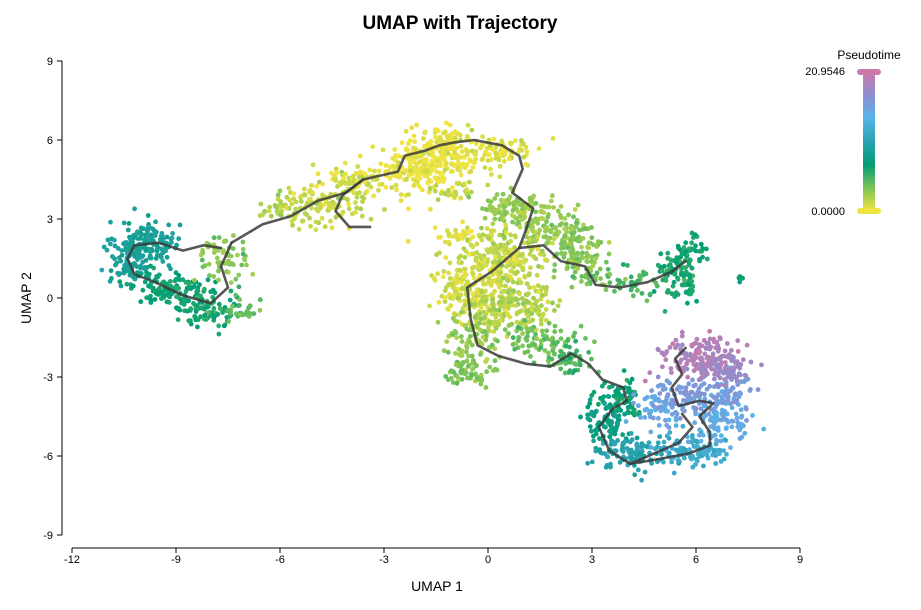 The width and height of the screenshot is (921, 610). Describe the element at coordinates (384, 560) in the screenshot. I see `x-tick-label: -3` at that location.